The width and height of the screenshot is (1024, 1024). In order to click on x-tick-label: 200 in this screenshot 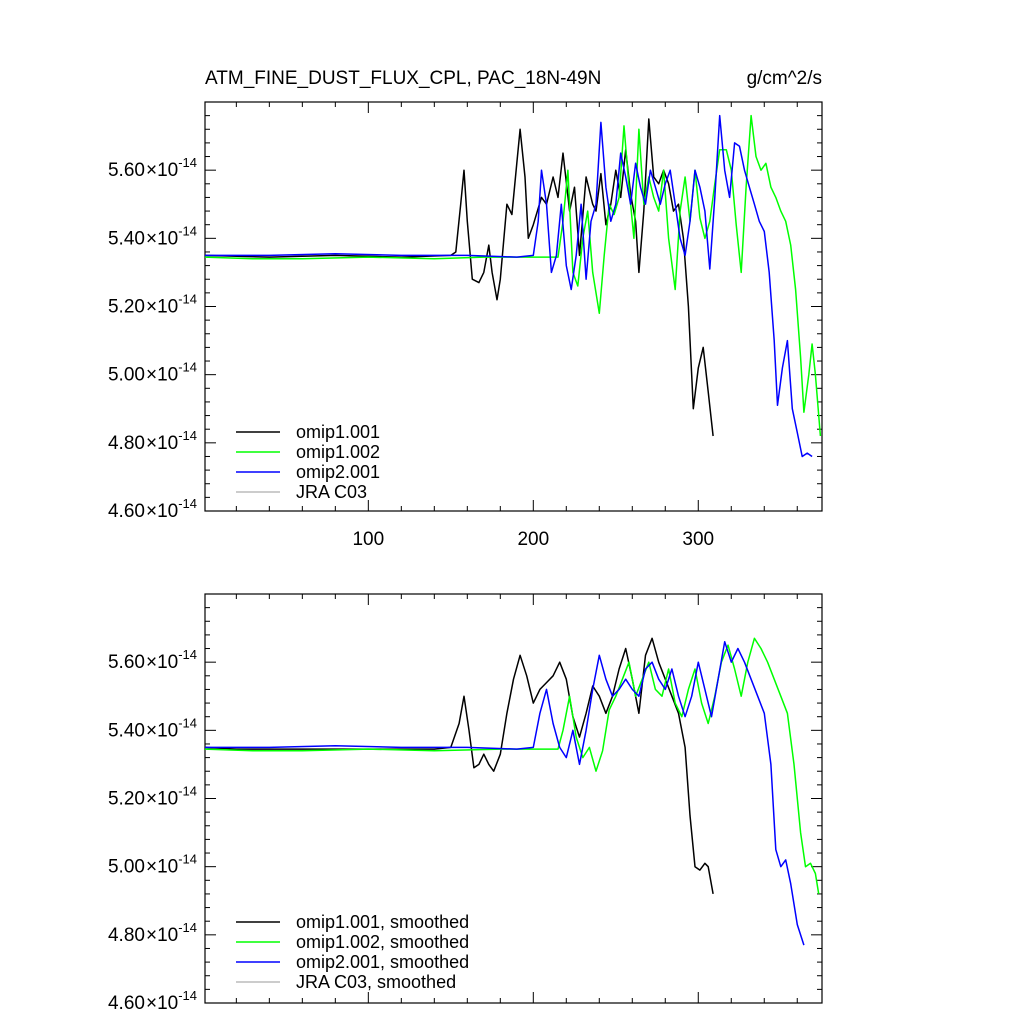, I will do `click(533, 539)`.